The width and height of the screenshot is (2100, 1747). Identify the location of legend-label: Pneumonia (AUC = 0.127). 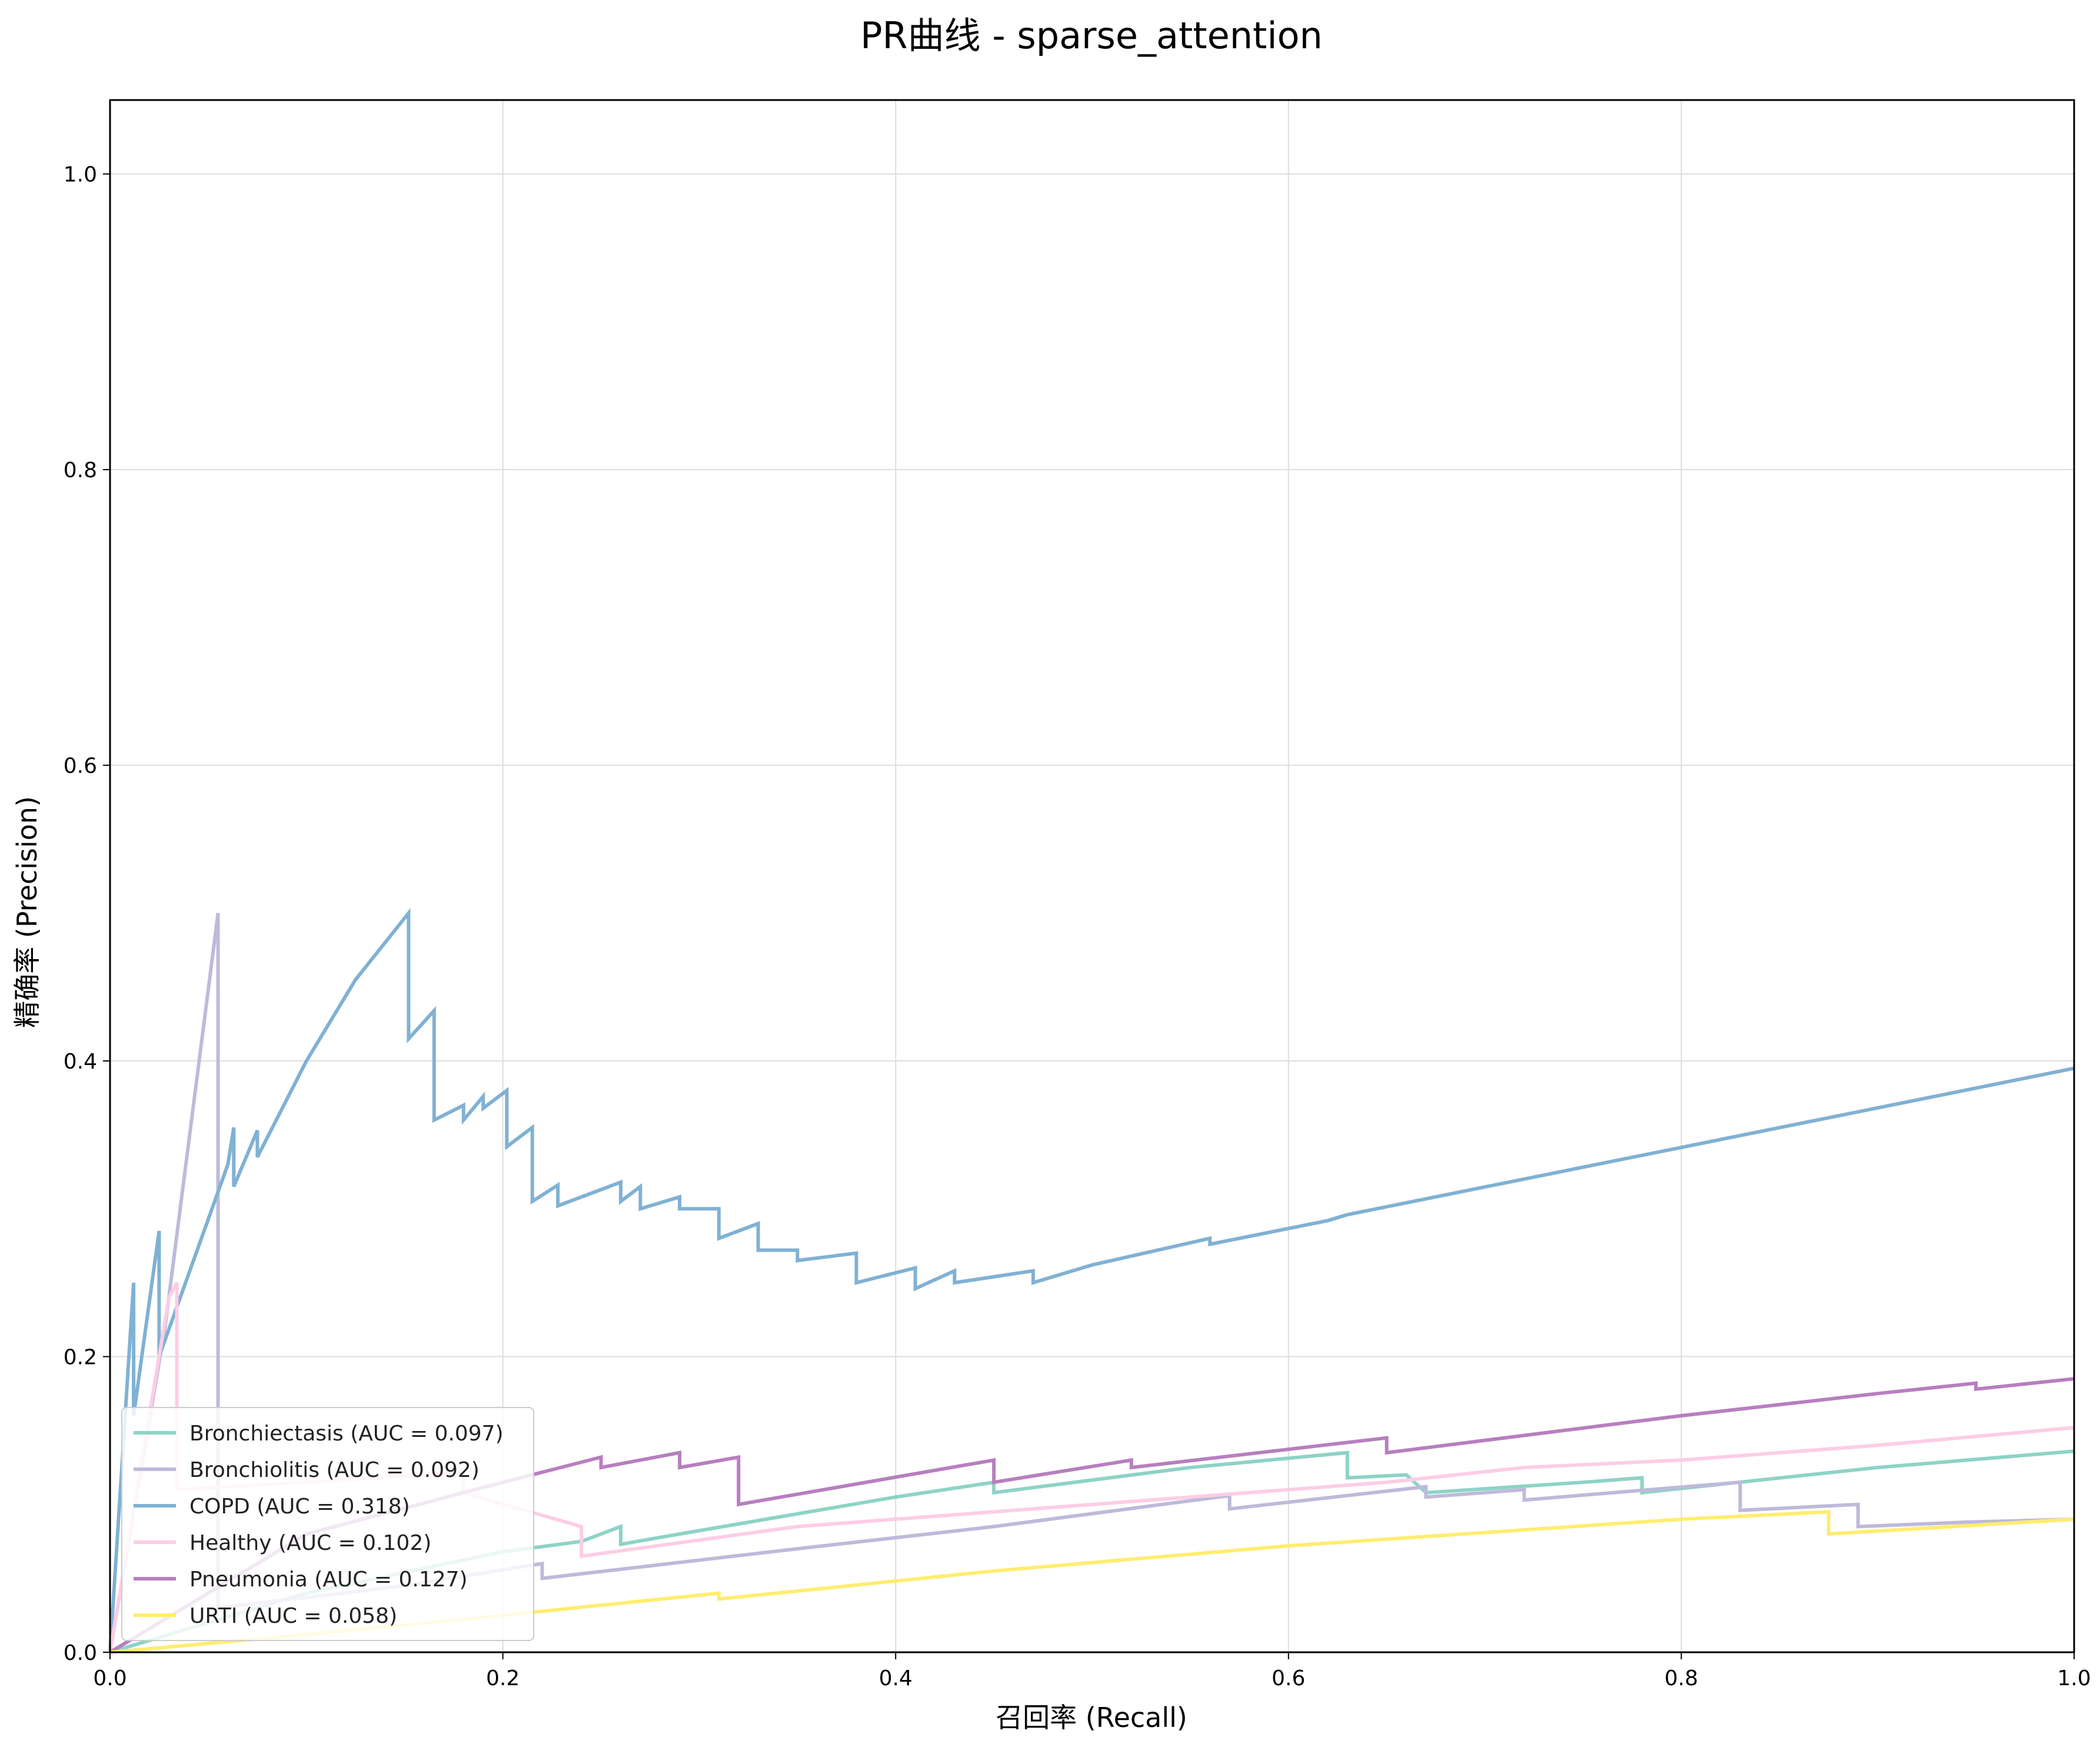
(328, 1580).